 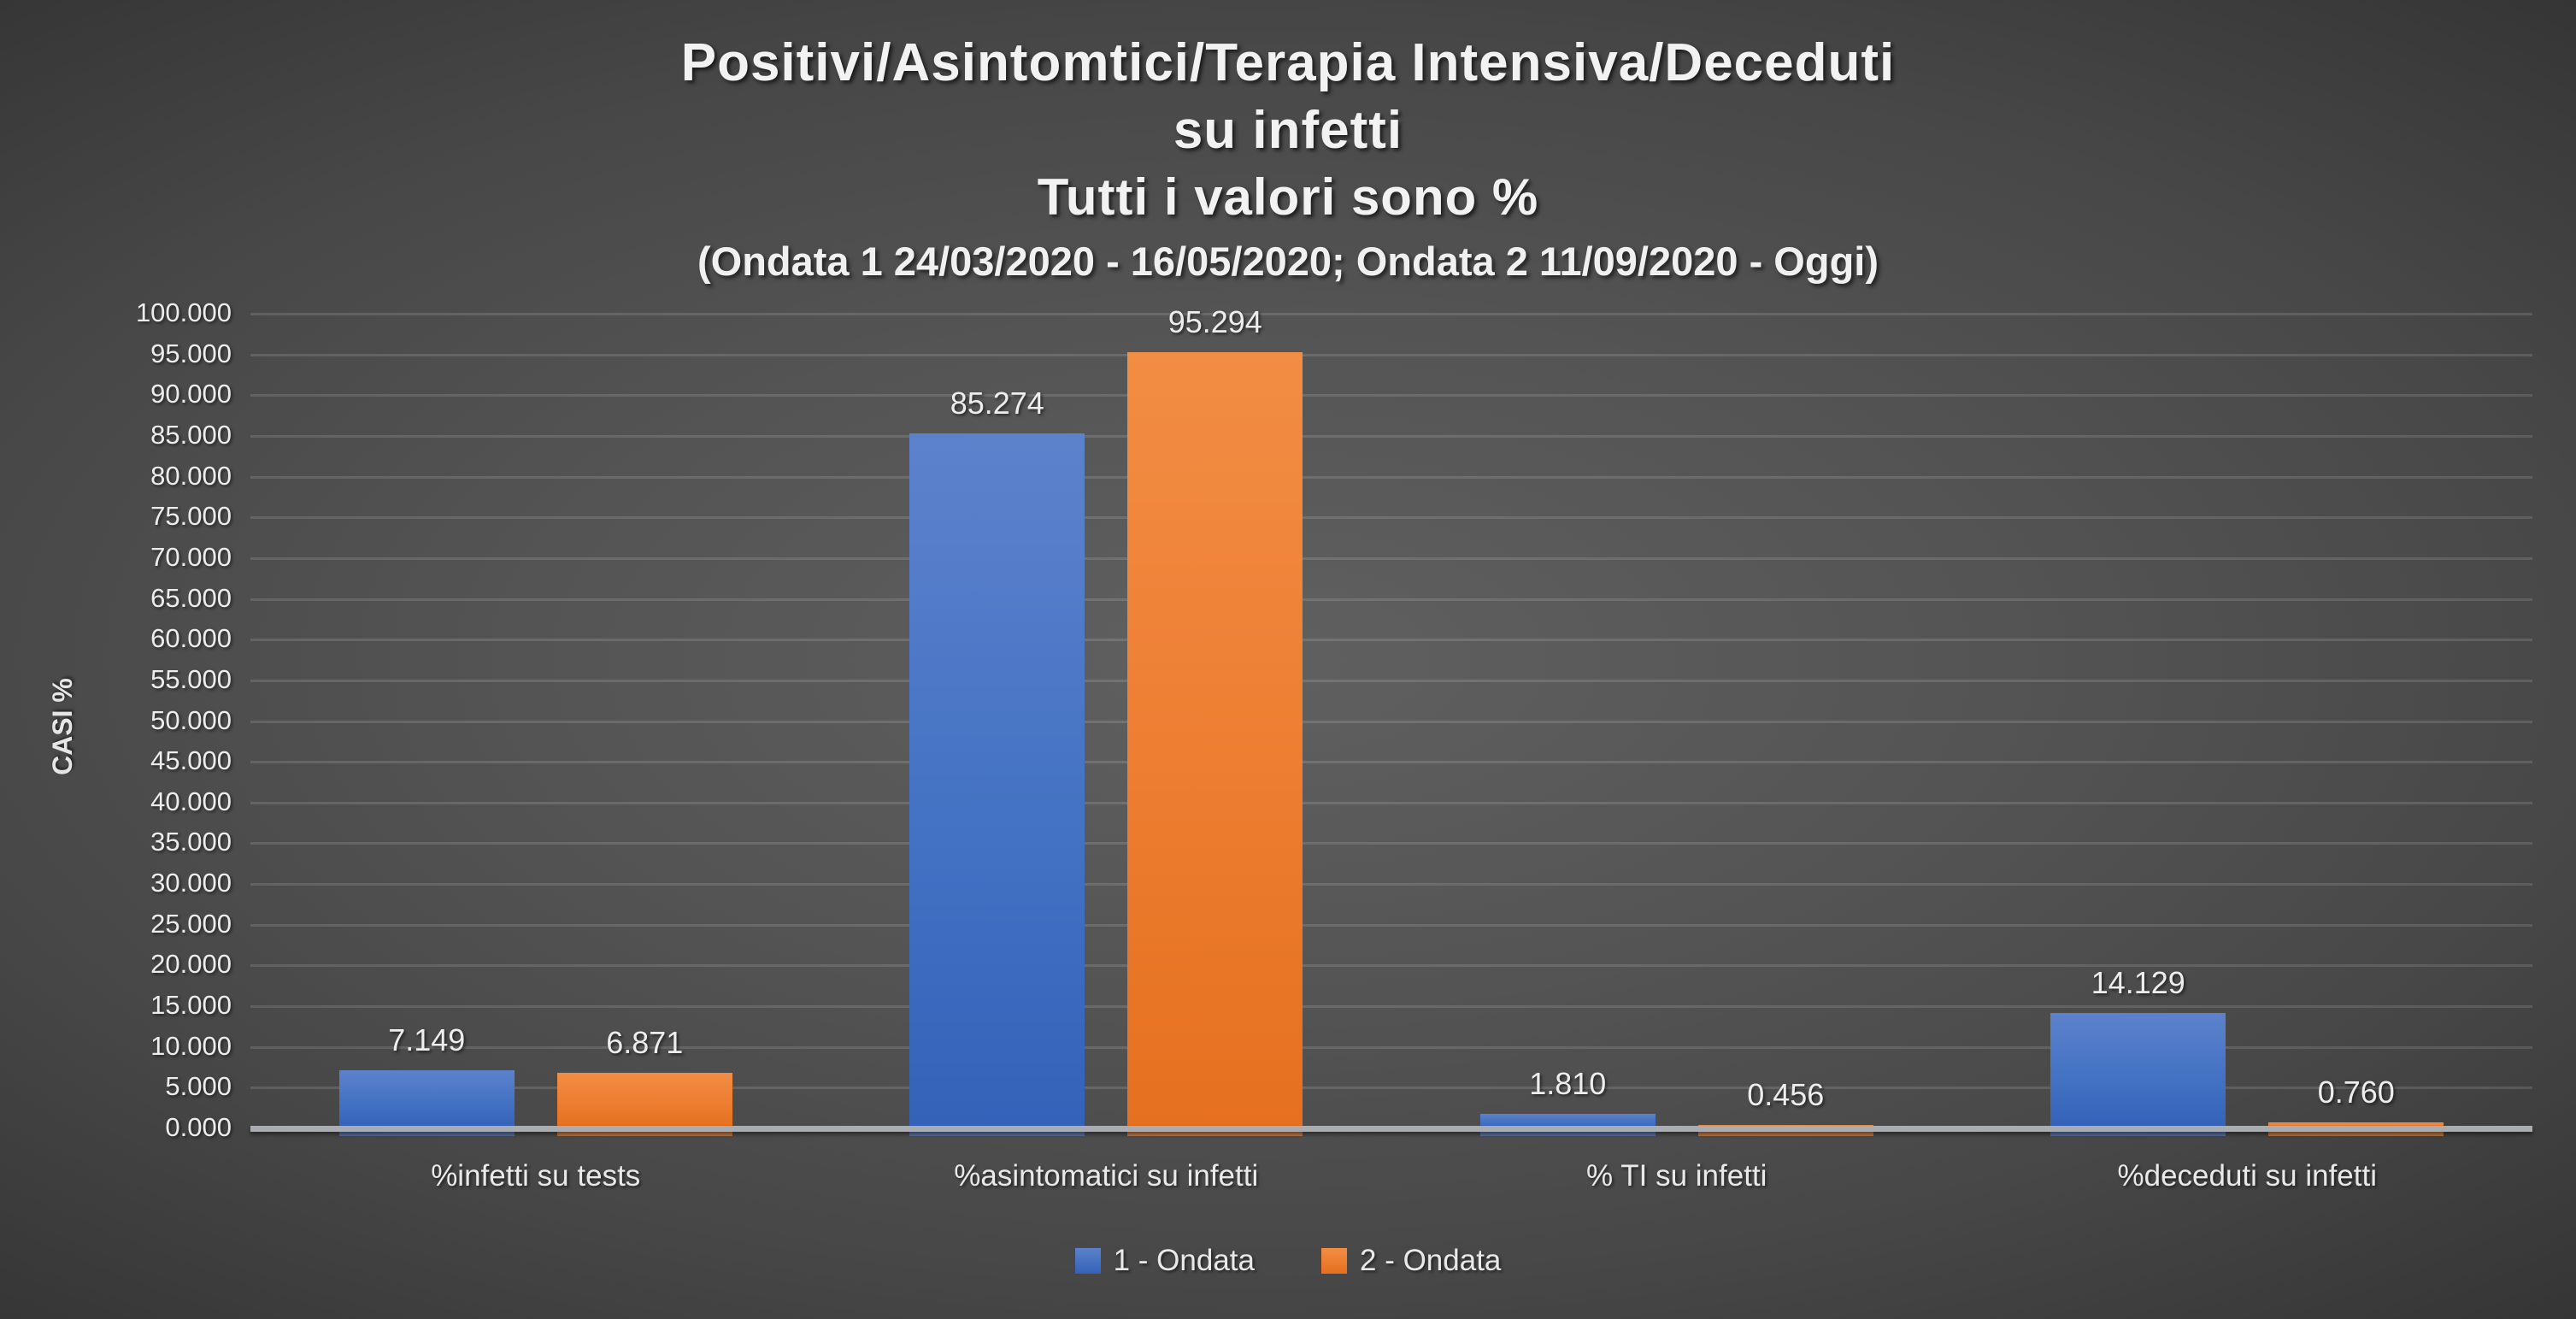 What do you see at coordinates (191, 801) in the screenshot?
I see `y-tick-label: 40.000` at bounding box center [191, 801].